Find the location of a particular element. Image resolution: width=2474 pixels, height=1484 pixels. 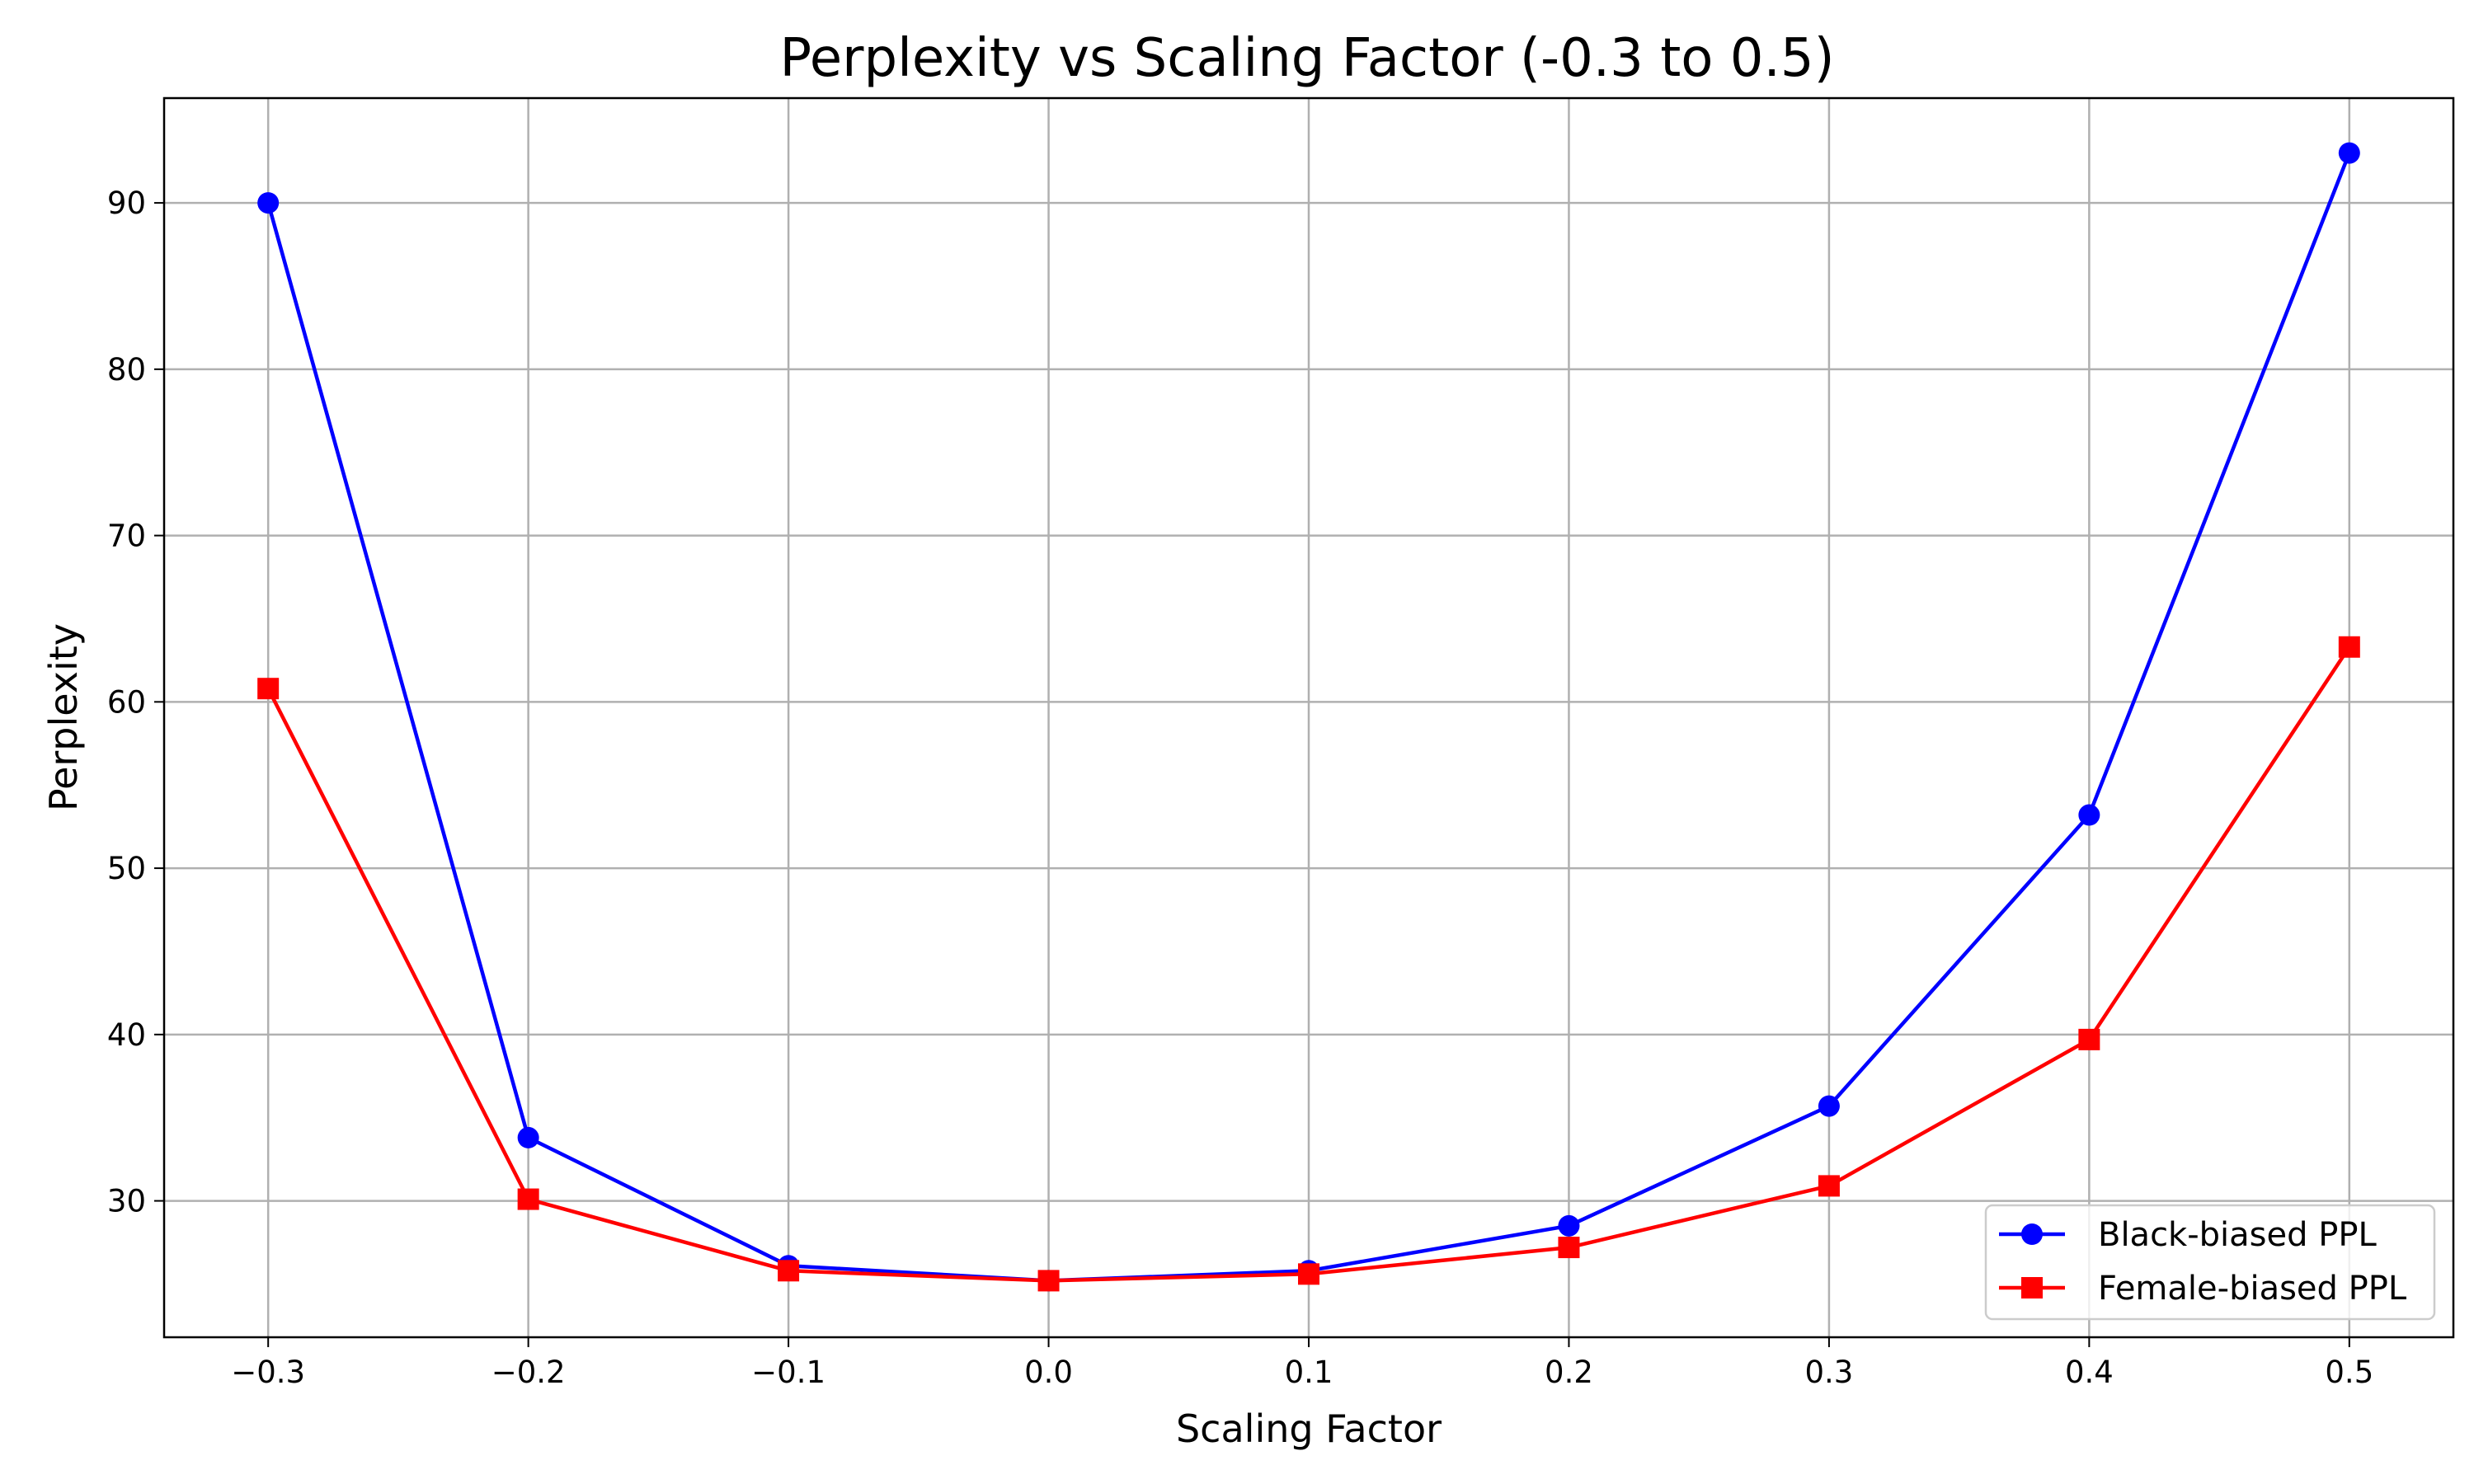

legend-box is located at coordinates (2210, 1262).